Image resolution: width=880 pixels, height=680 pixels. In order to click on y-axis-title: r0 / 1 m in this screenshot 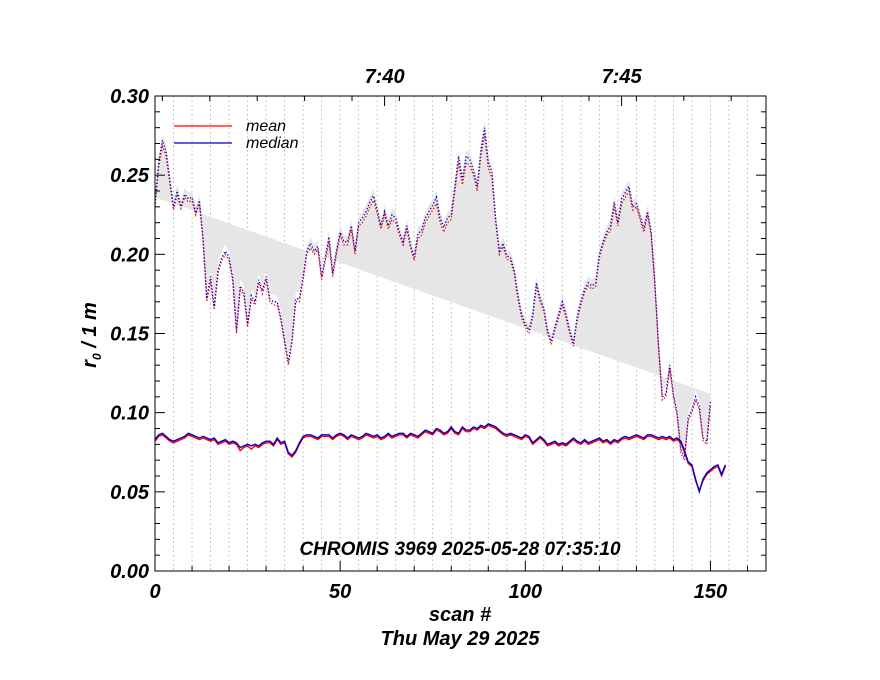, I will do `click(91, 335)`.